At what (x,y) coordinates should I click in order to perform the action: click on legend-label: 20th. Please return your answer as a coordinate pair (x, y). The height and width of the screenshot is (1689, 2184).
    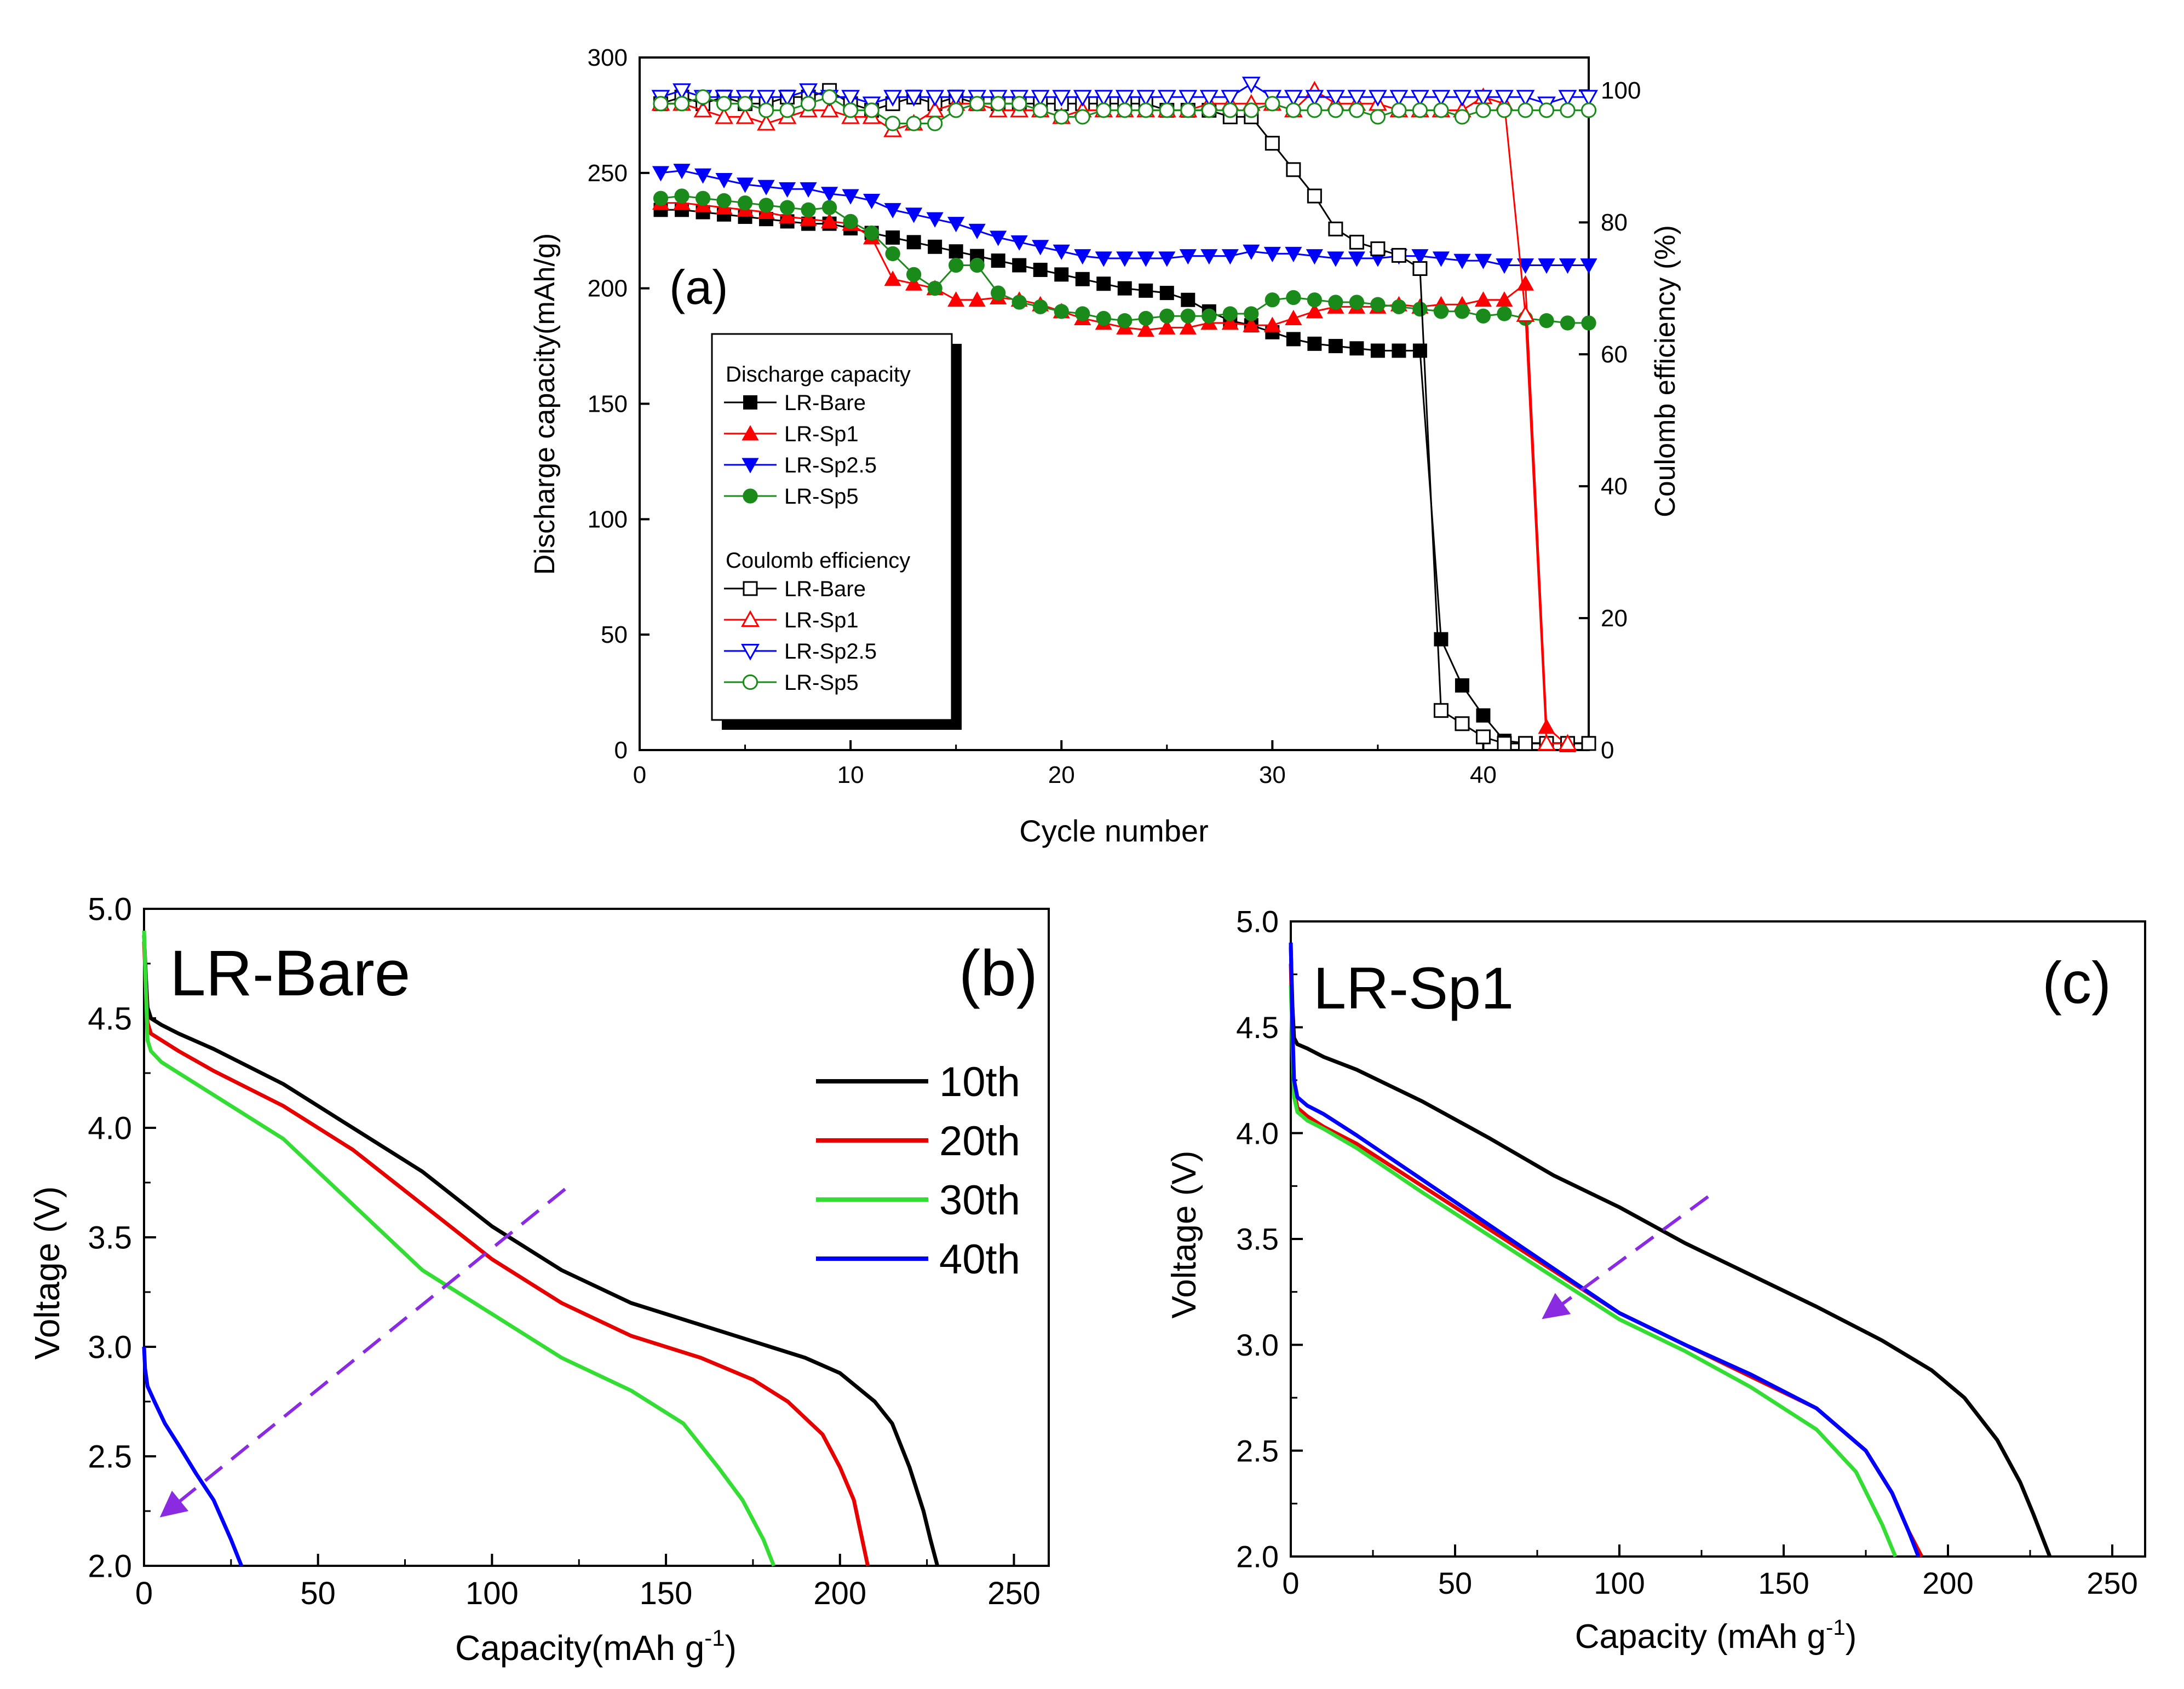
    Looking at the image, I should click on (980, 1141).